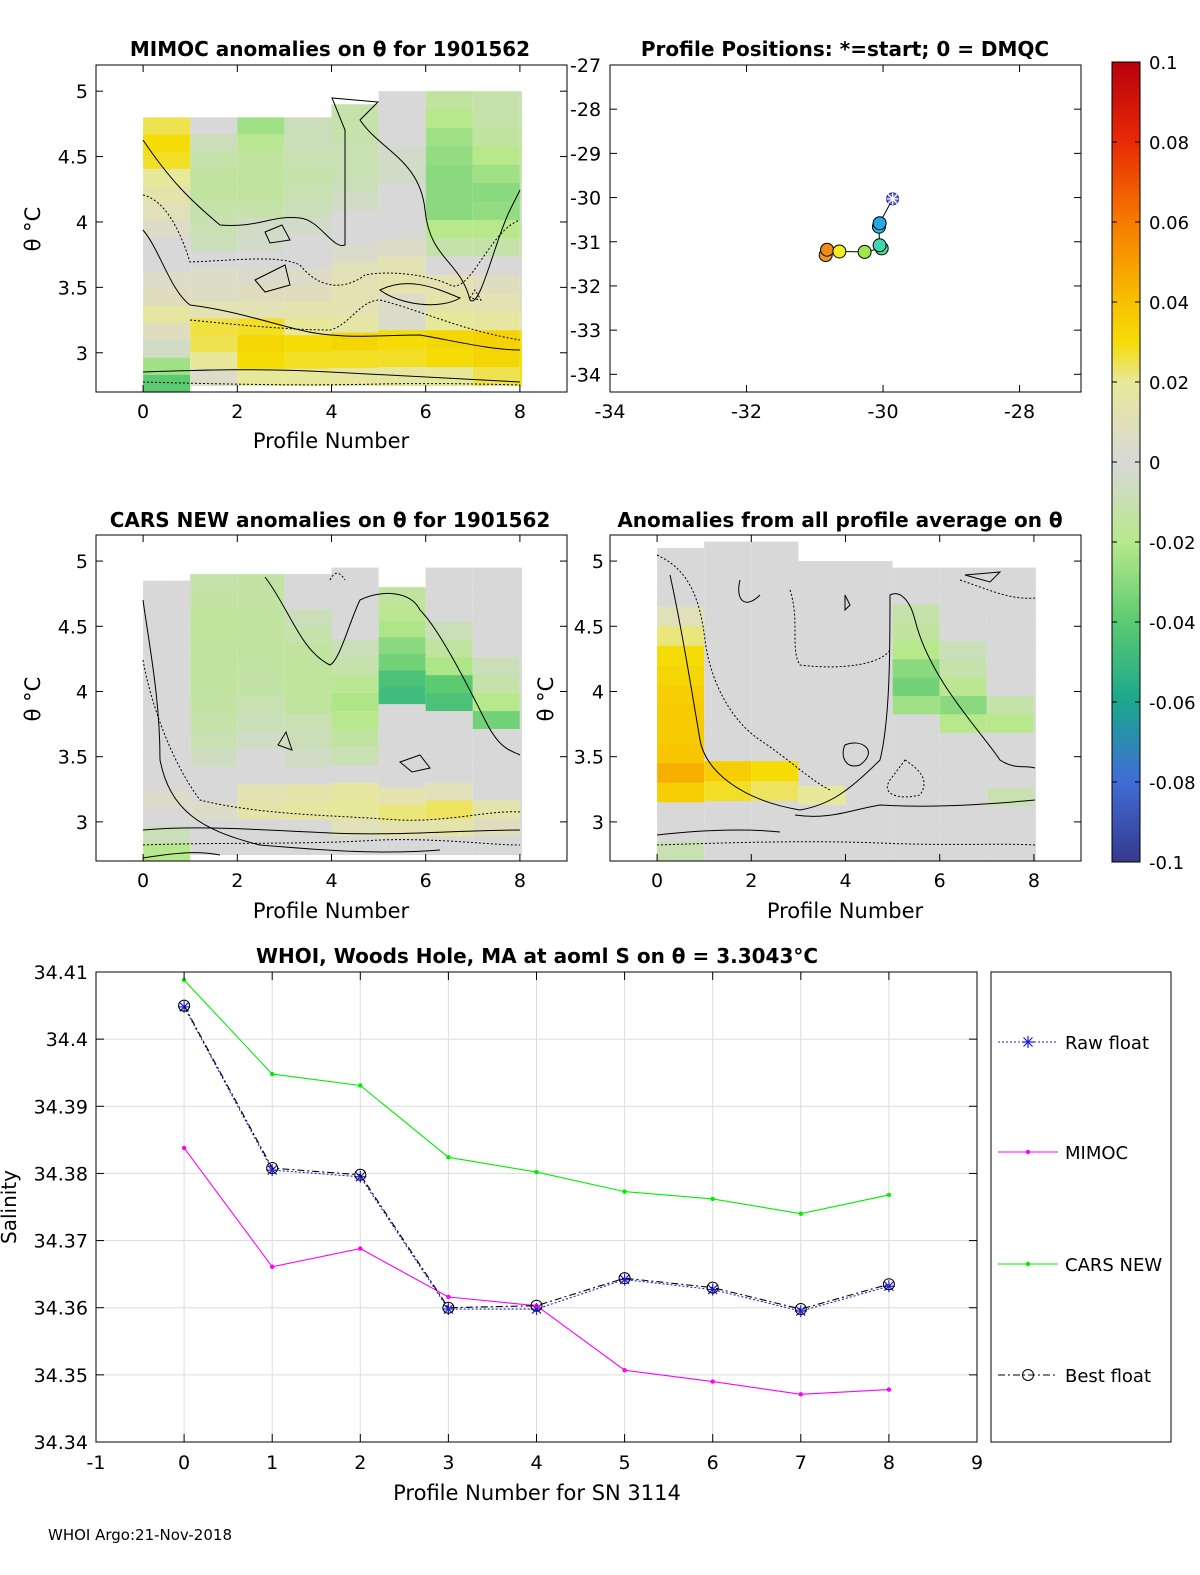 The width and height of the screenshot is (1200, 1575). What do you see at coordinates (426, 881) in the screenshot?
I see `x-tick-label: 6` at bounding box center [426, 881].